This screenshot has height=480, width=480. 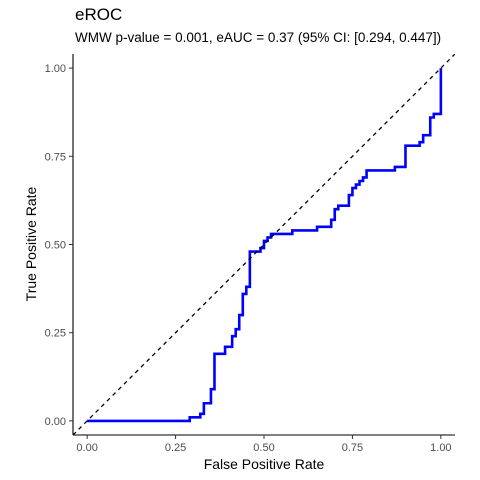 What do you see at coordinates (55, 334) in the screenshot?
I see `y-tick-label: 0.25` at bounding box center [55, 334].